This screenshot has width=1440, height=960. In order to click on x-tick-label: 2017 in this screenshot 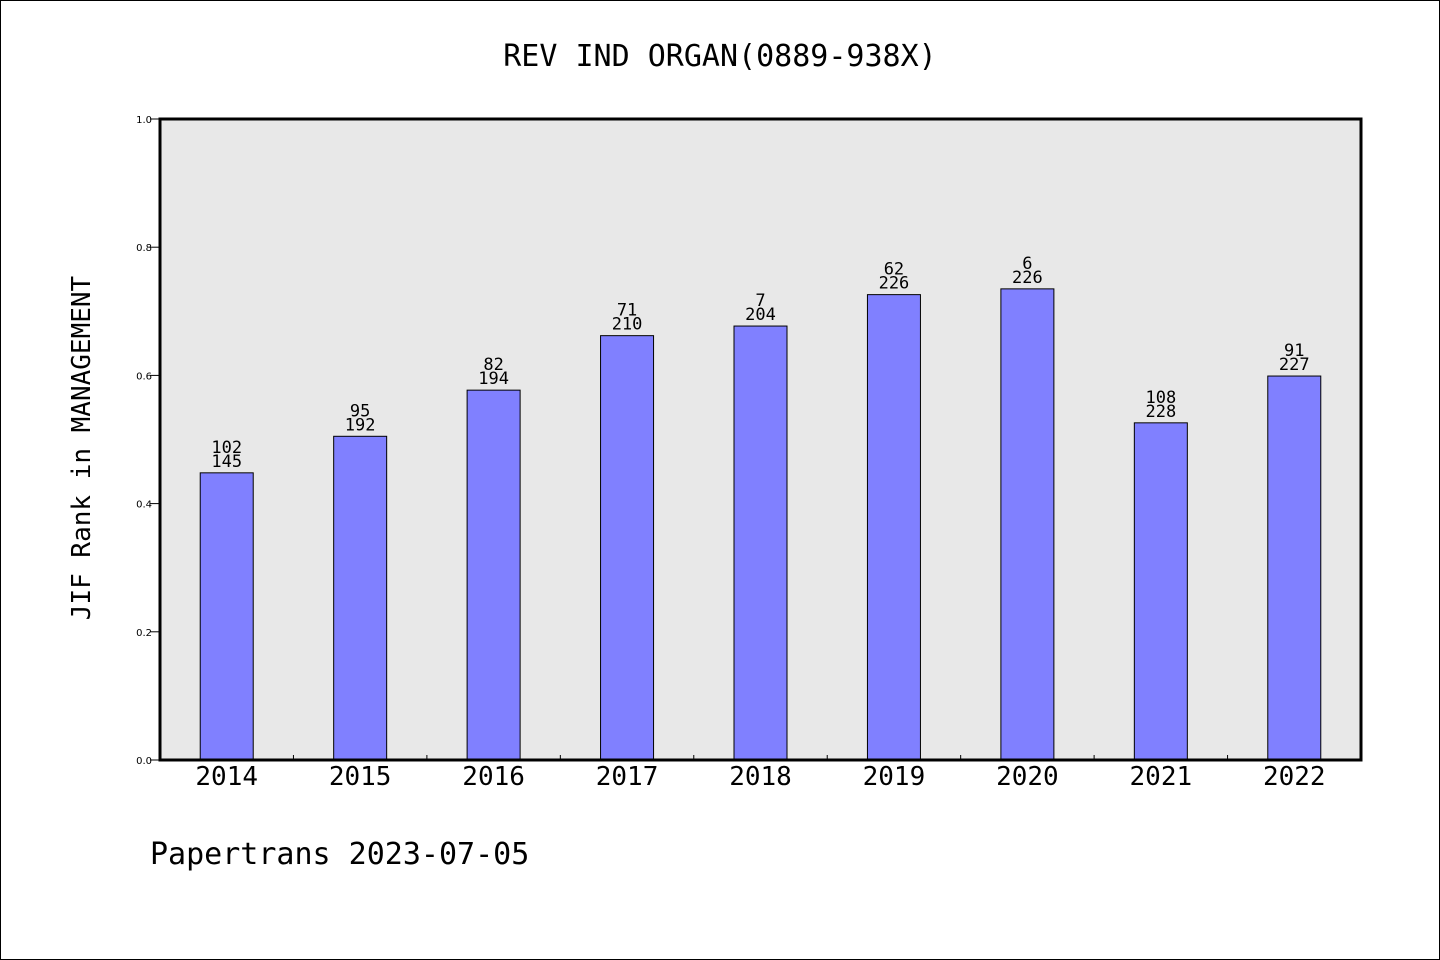, I will do `click(627, 777)`.